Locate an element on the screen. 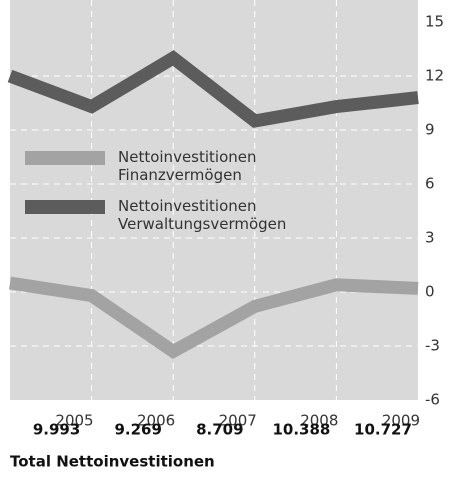 The image size is (455, 495). x-tick-label: 2005 is located at coordinates (74, 421).